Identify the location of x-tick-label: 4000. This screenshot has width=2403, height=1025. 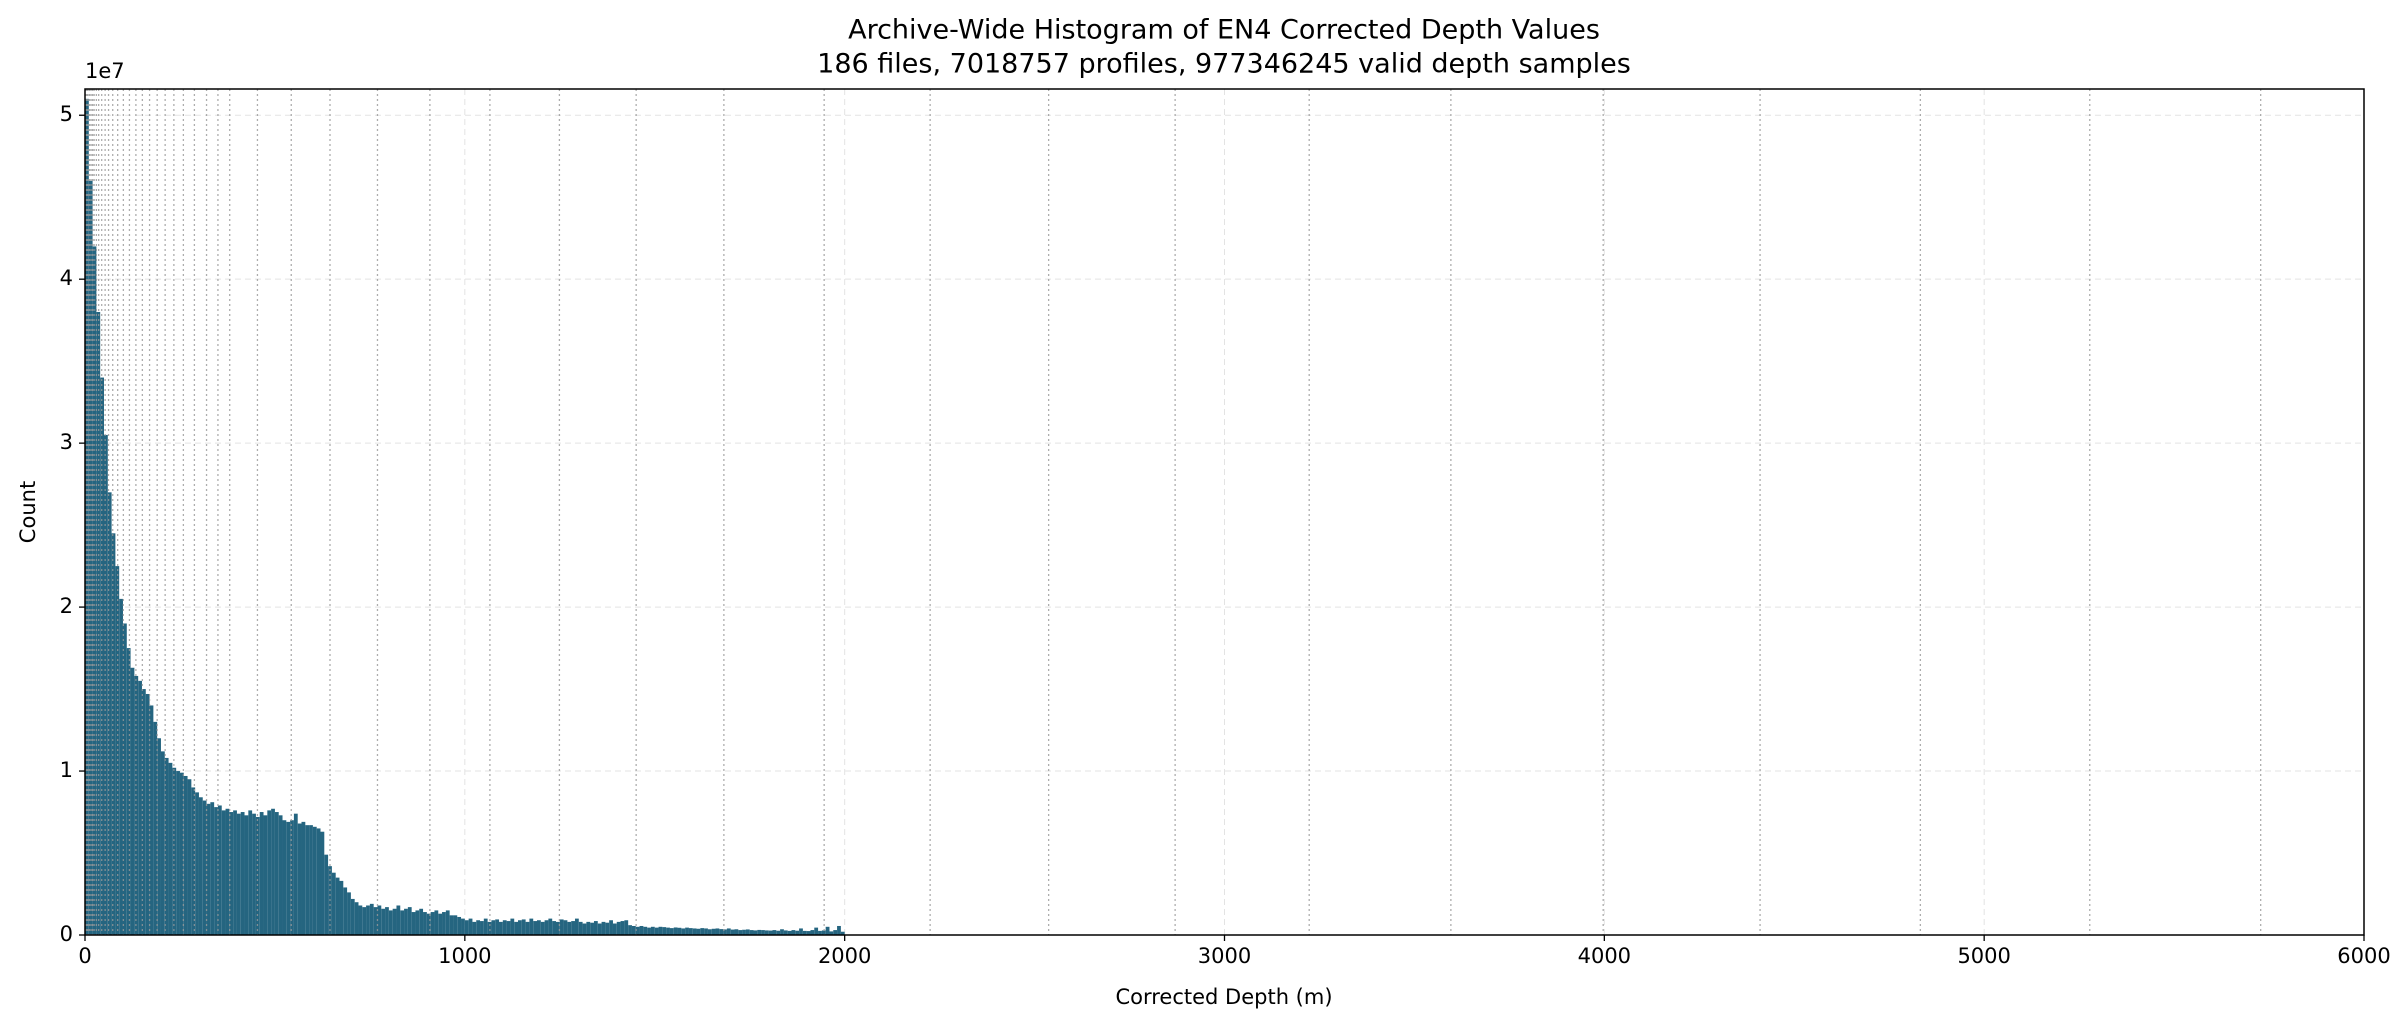
(1604, 956).